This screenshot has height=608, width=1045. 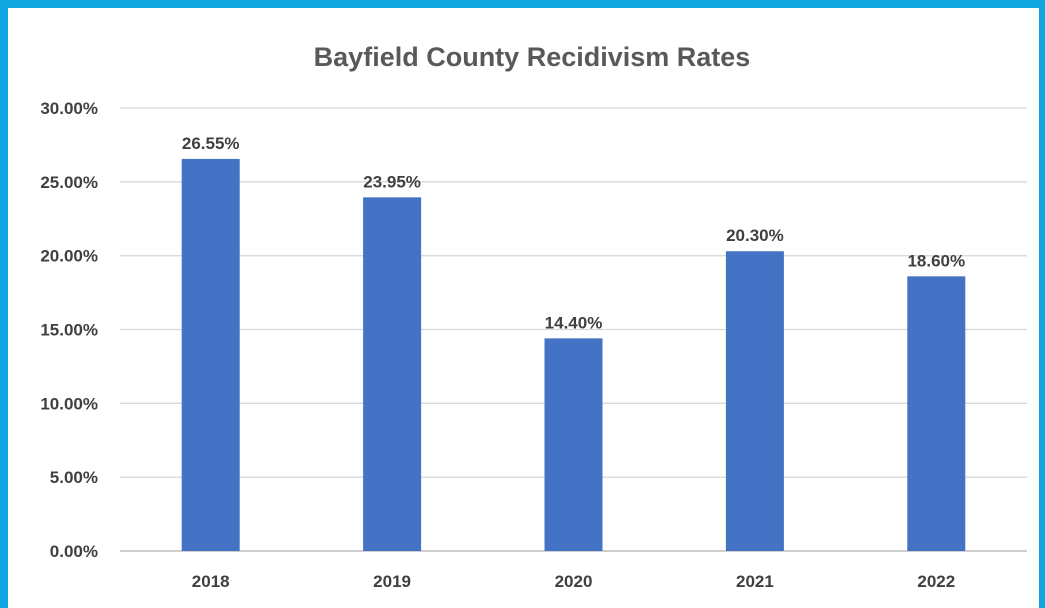 What do you see at coordinates (392, 181) in the screenshot?
I see `data-label-2019: 23.95%` at bounding box center [392, 181].